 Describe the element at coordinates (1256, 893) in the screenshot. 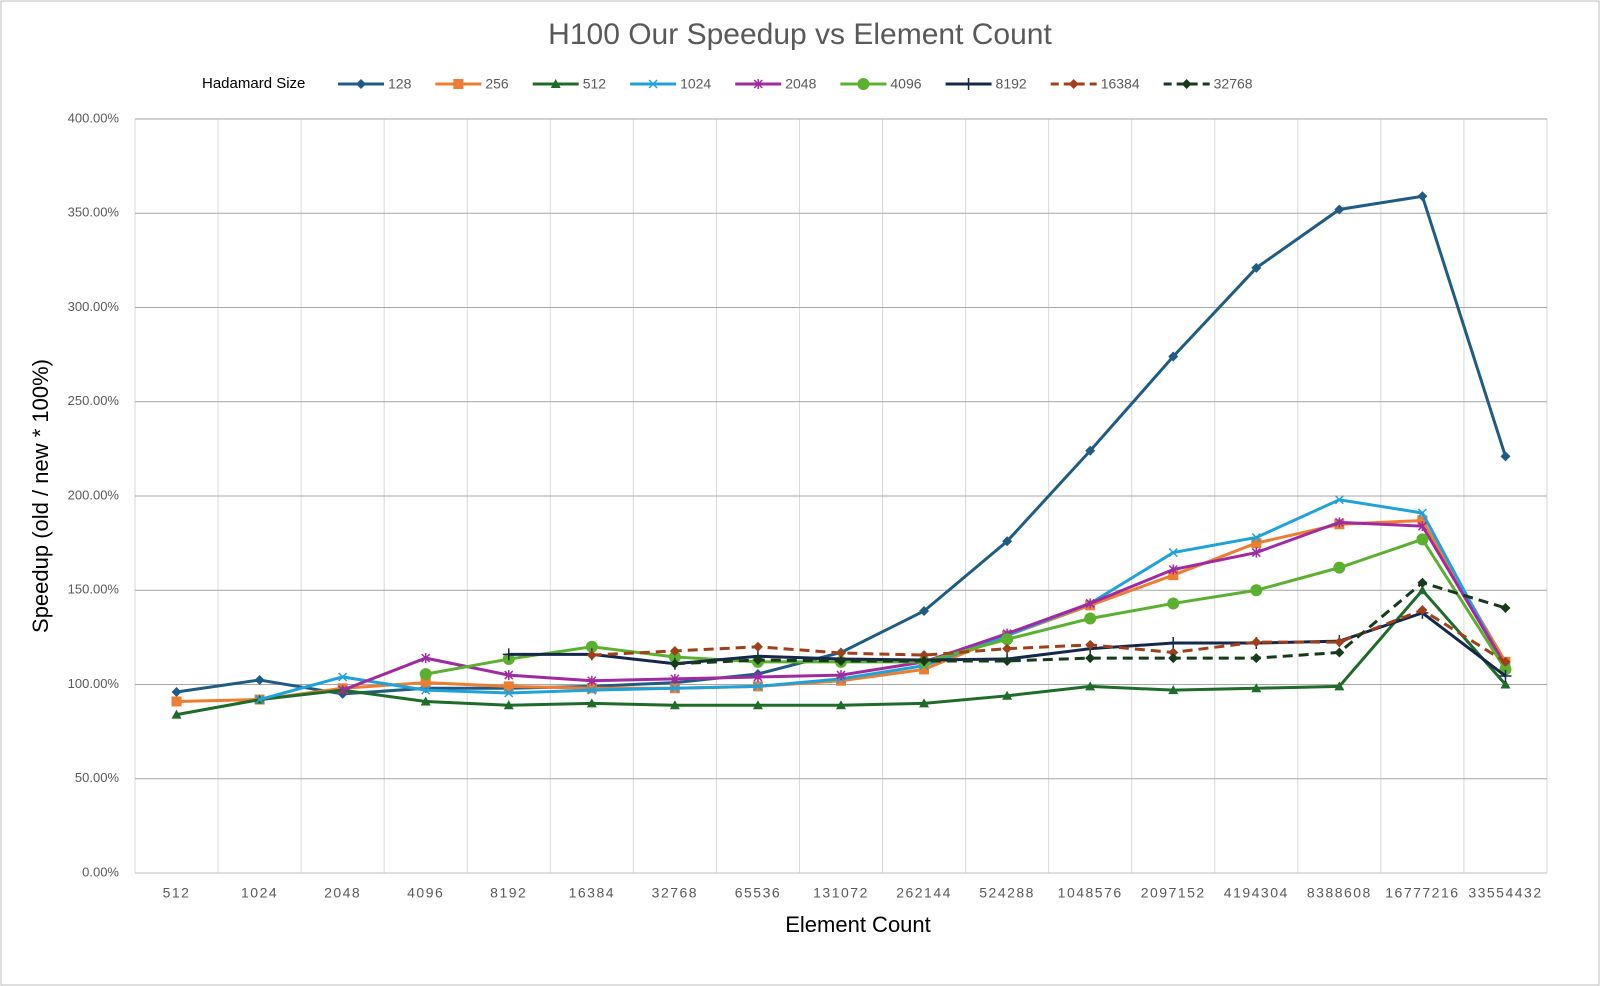

I see `x-tick-label: 4194304` at that location.